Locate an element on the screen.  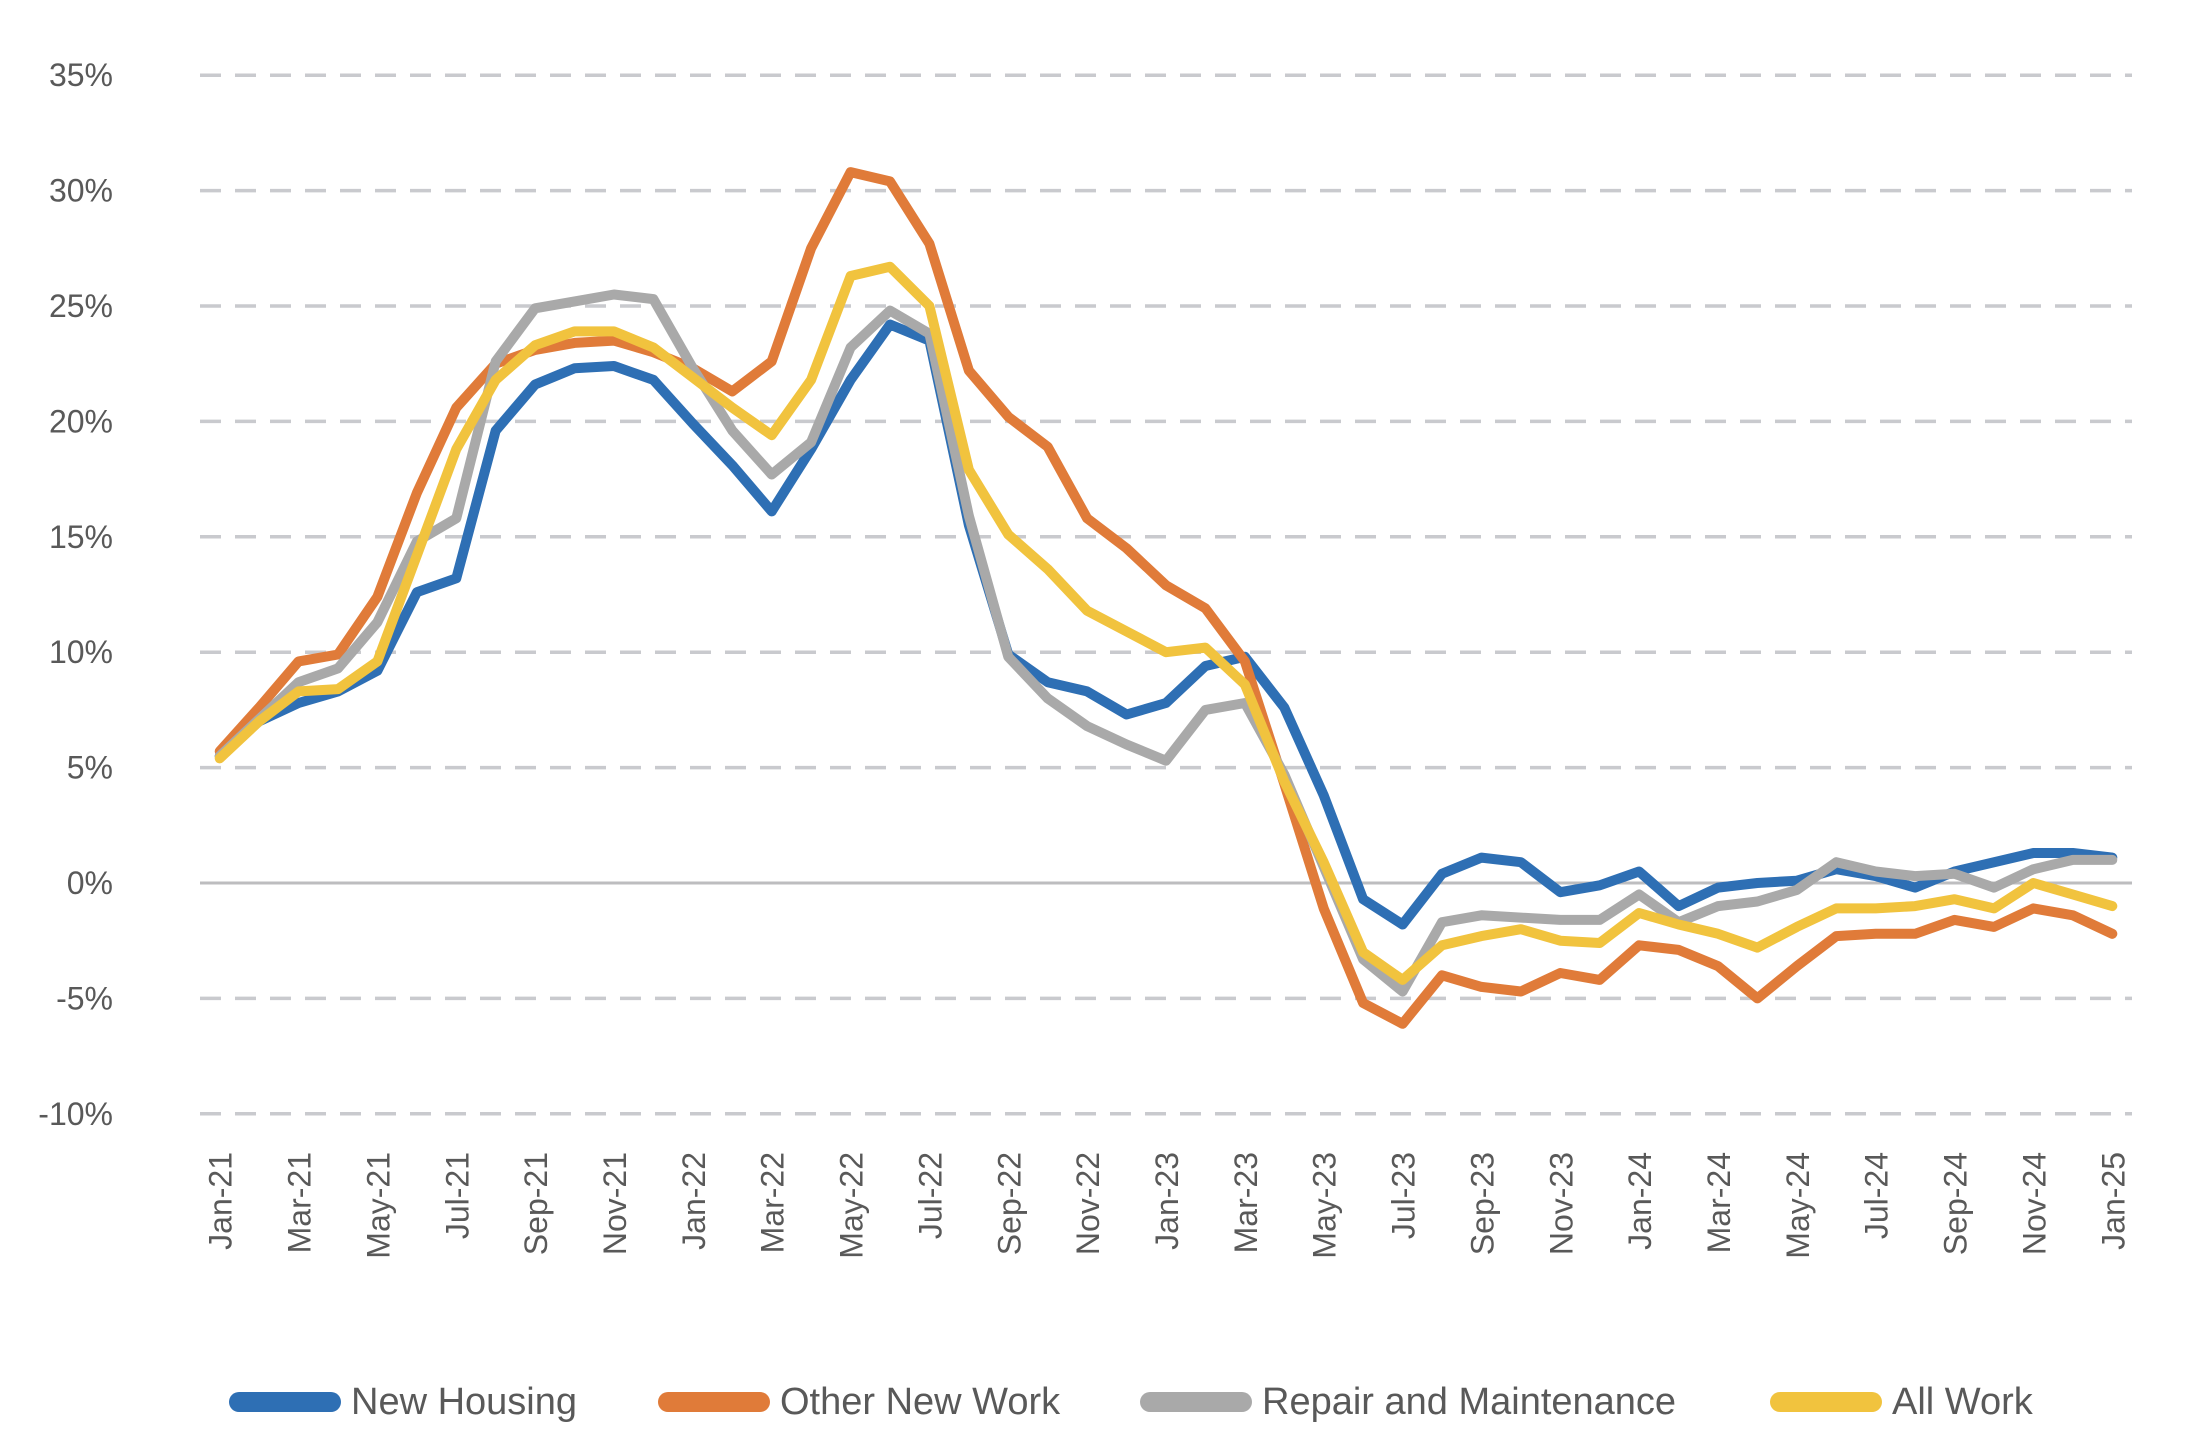
x-axis-tick-label: Jul-23 is located at coordinates (1404, 1195).